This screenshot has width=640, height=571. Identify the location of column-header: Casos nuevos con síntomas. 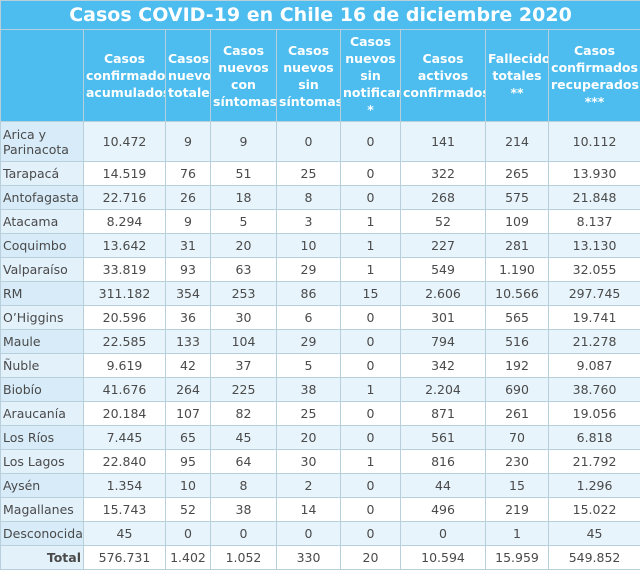
(243, 75).